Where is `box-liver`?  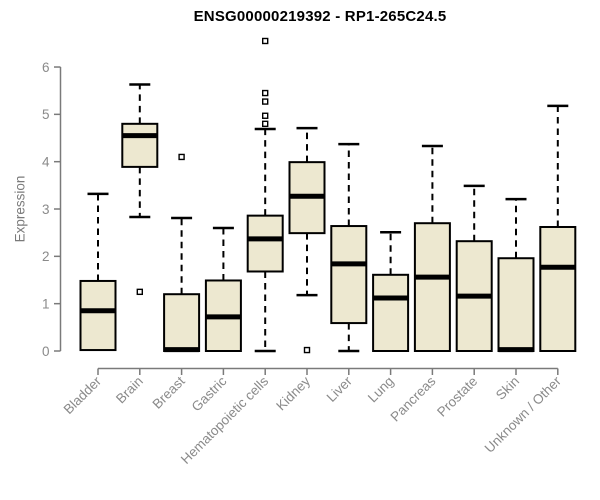
box-liver is located at coordinates (349, 247).